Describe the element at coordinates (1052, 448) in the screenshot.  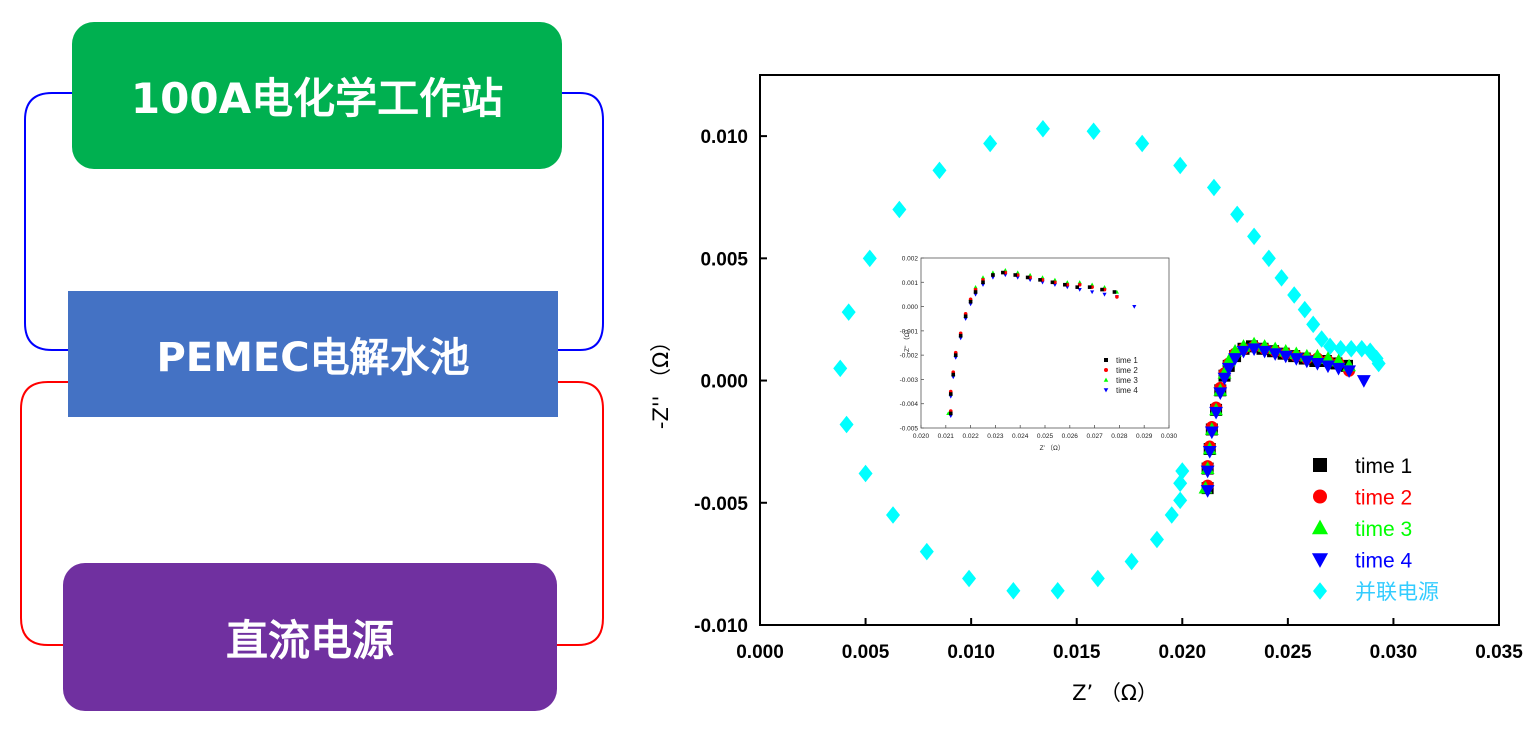
I see `inset-x-axis-label: Z’ （Ω）` at that location.